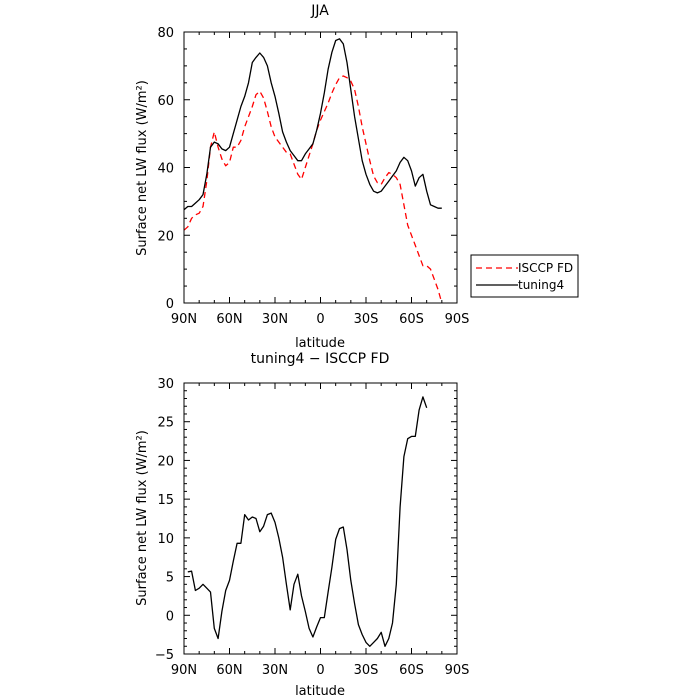 The height and width of the screenshot is (700, 700). Describe the element at coordinates (165, 169) in the screenshot. I see `y-tick-label: 40` at that location.